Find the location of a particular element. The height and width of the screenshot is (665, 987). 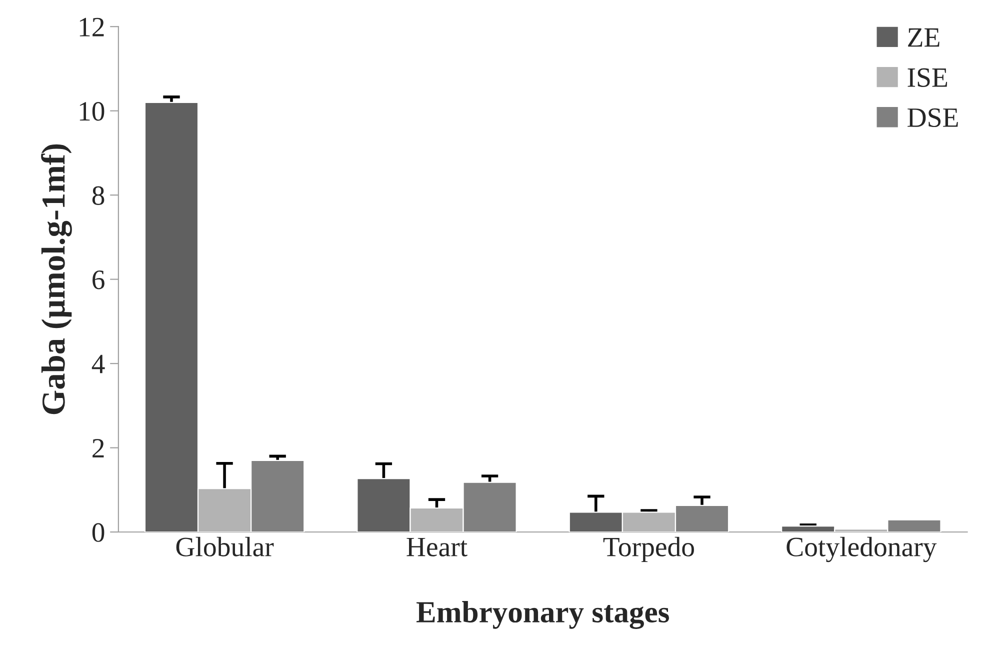

y-axis-title: Gaba (µmol.g-1mf) is located at coordinates (56, 279).